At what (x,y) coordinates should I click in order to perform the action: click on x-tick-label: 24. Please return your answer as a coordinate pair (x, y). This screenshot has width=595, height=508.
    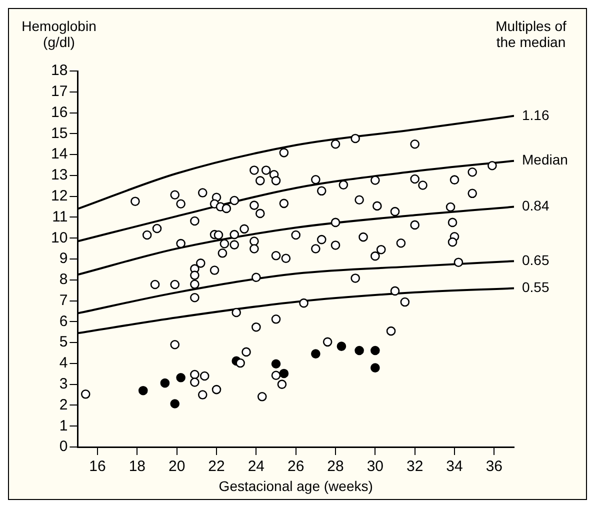
    Looking at the image, I should click on (256, 467).